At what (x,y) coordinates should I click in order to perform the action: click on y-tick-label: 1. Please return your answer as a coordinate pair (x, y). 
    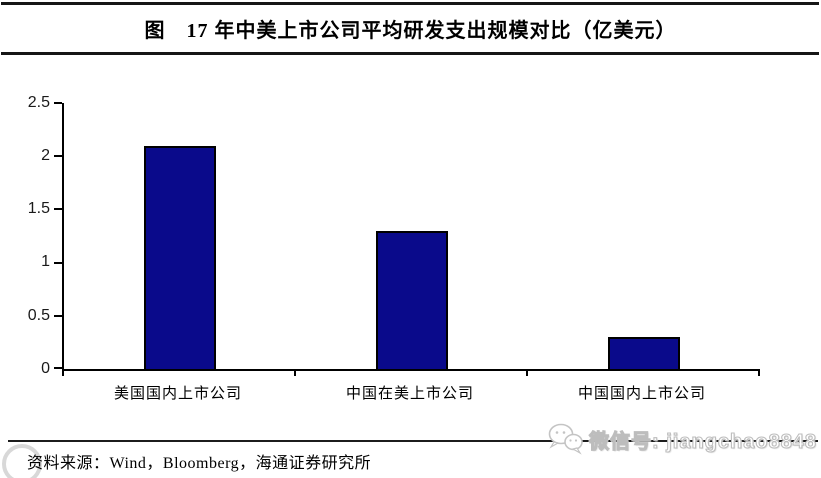
    Looking at the image, I should click on (45, 261).